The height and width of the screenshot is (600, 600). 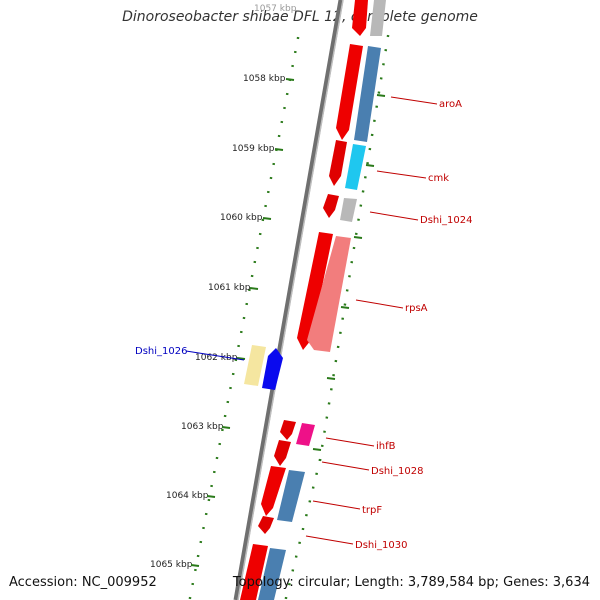 I want to click on outer-tick-track, so click(x=351, y=248).